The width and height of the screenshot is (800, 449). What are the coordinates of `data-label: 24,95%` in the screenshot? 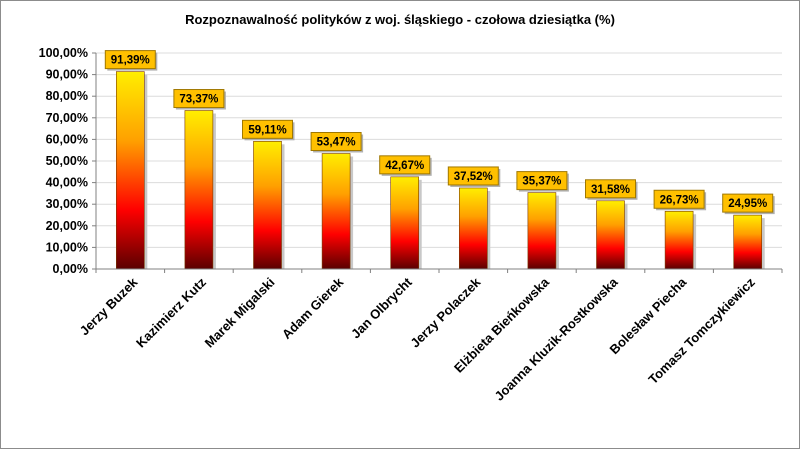 It's located at (747, 204).